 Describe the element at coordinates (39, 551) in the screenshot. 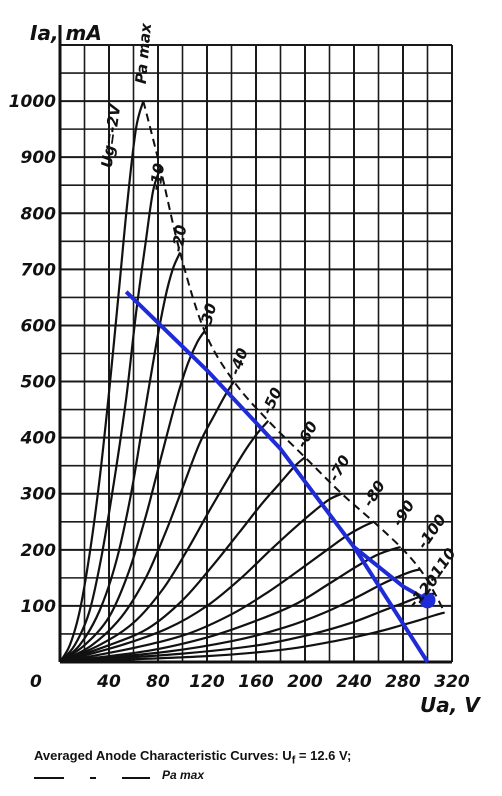

I see `y-tick-label: 200` at that location.